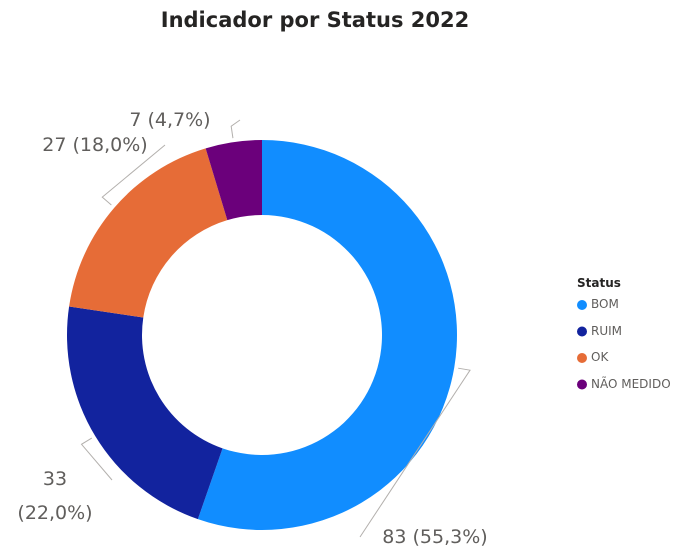  What do you see at coordinates (605, 304) in the screenshot?
I see `legend-label: BOM` at bounding box center [605, 304].